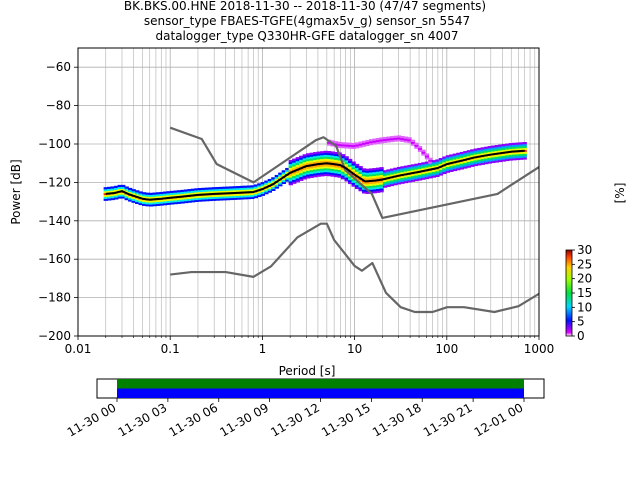  What do you see at coordinates (354, 173) in the screenshot?
I see `noise-model-line` at bounding box center [354, 173].